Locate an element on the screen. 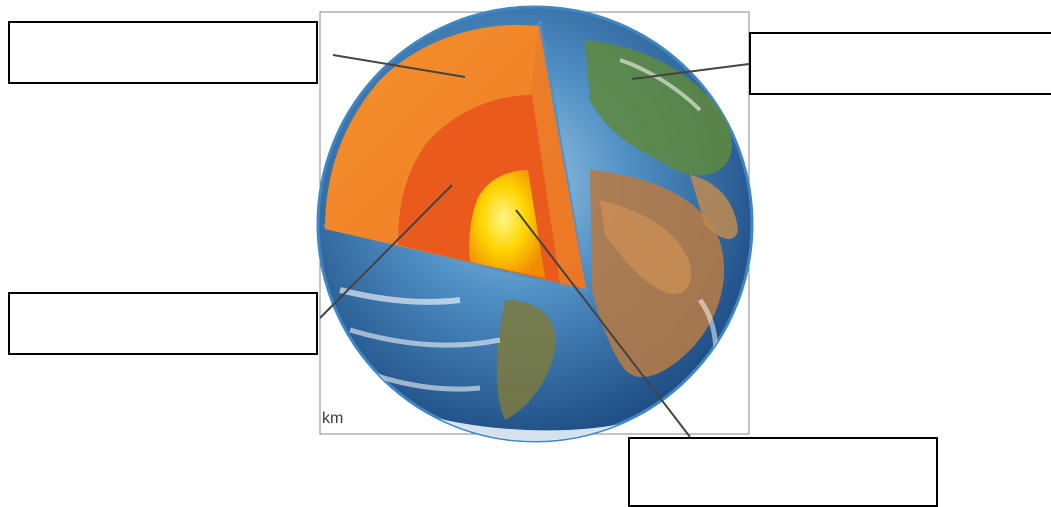 This screenshot has height=507, width=1051. leader-line-inner-core is located at coordinates (603, 323).